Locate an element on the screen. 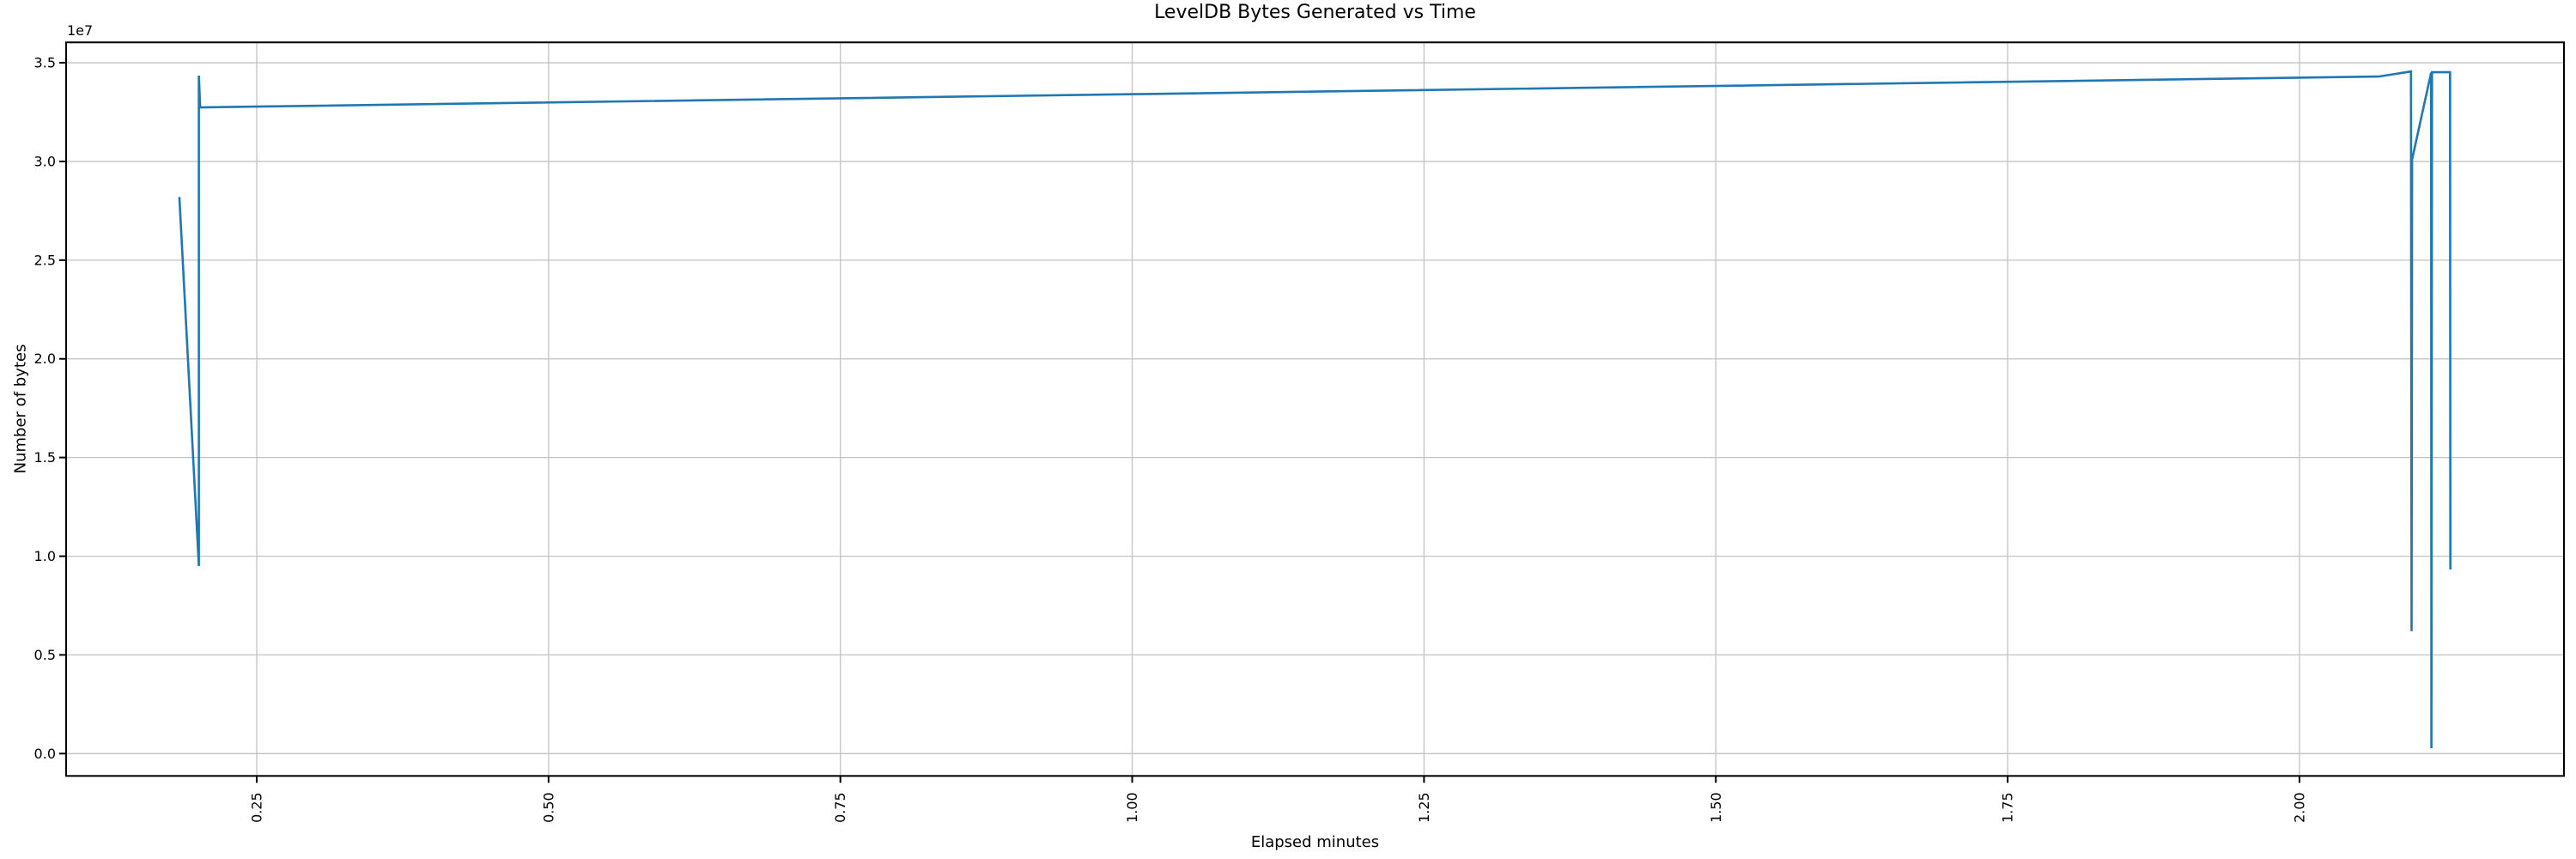 This screenshot has width=2576, height=859. x-axis-label: Elapsed minutes is located at coordinates (1315, 842).